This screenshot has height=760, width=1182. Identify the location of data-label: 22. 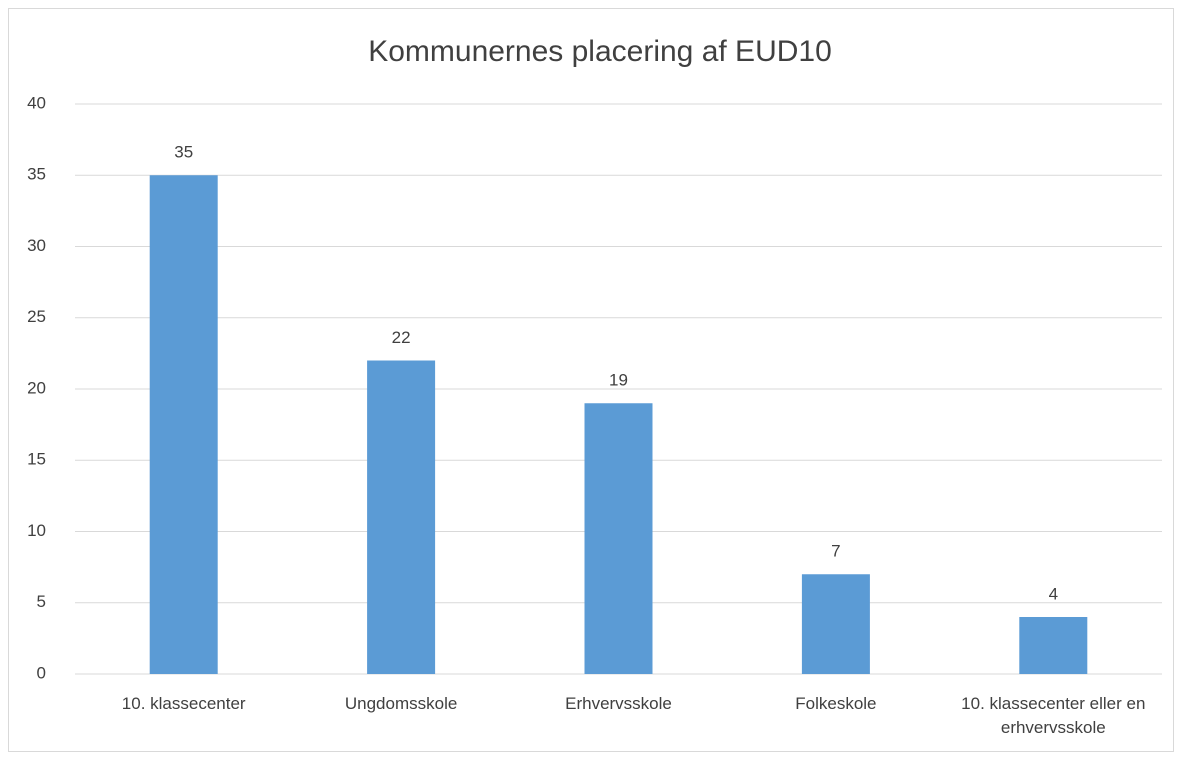
(401, 337).